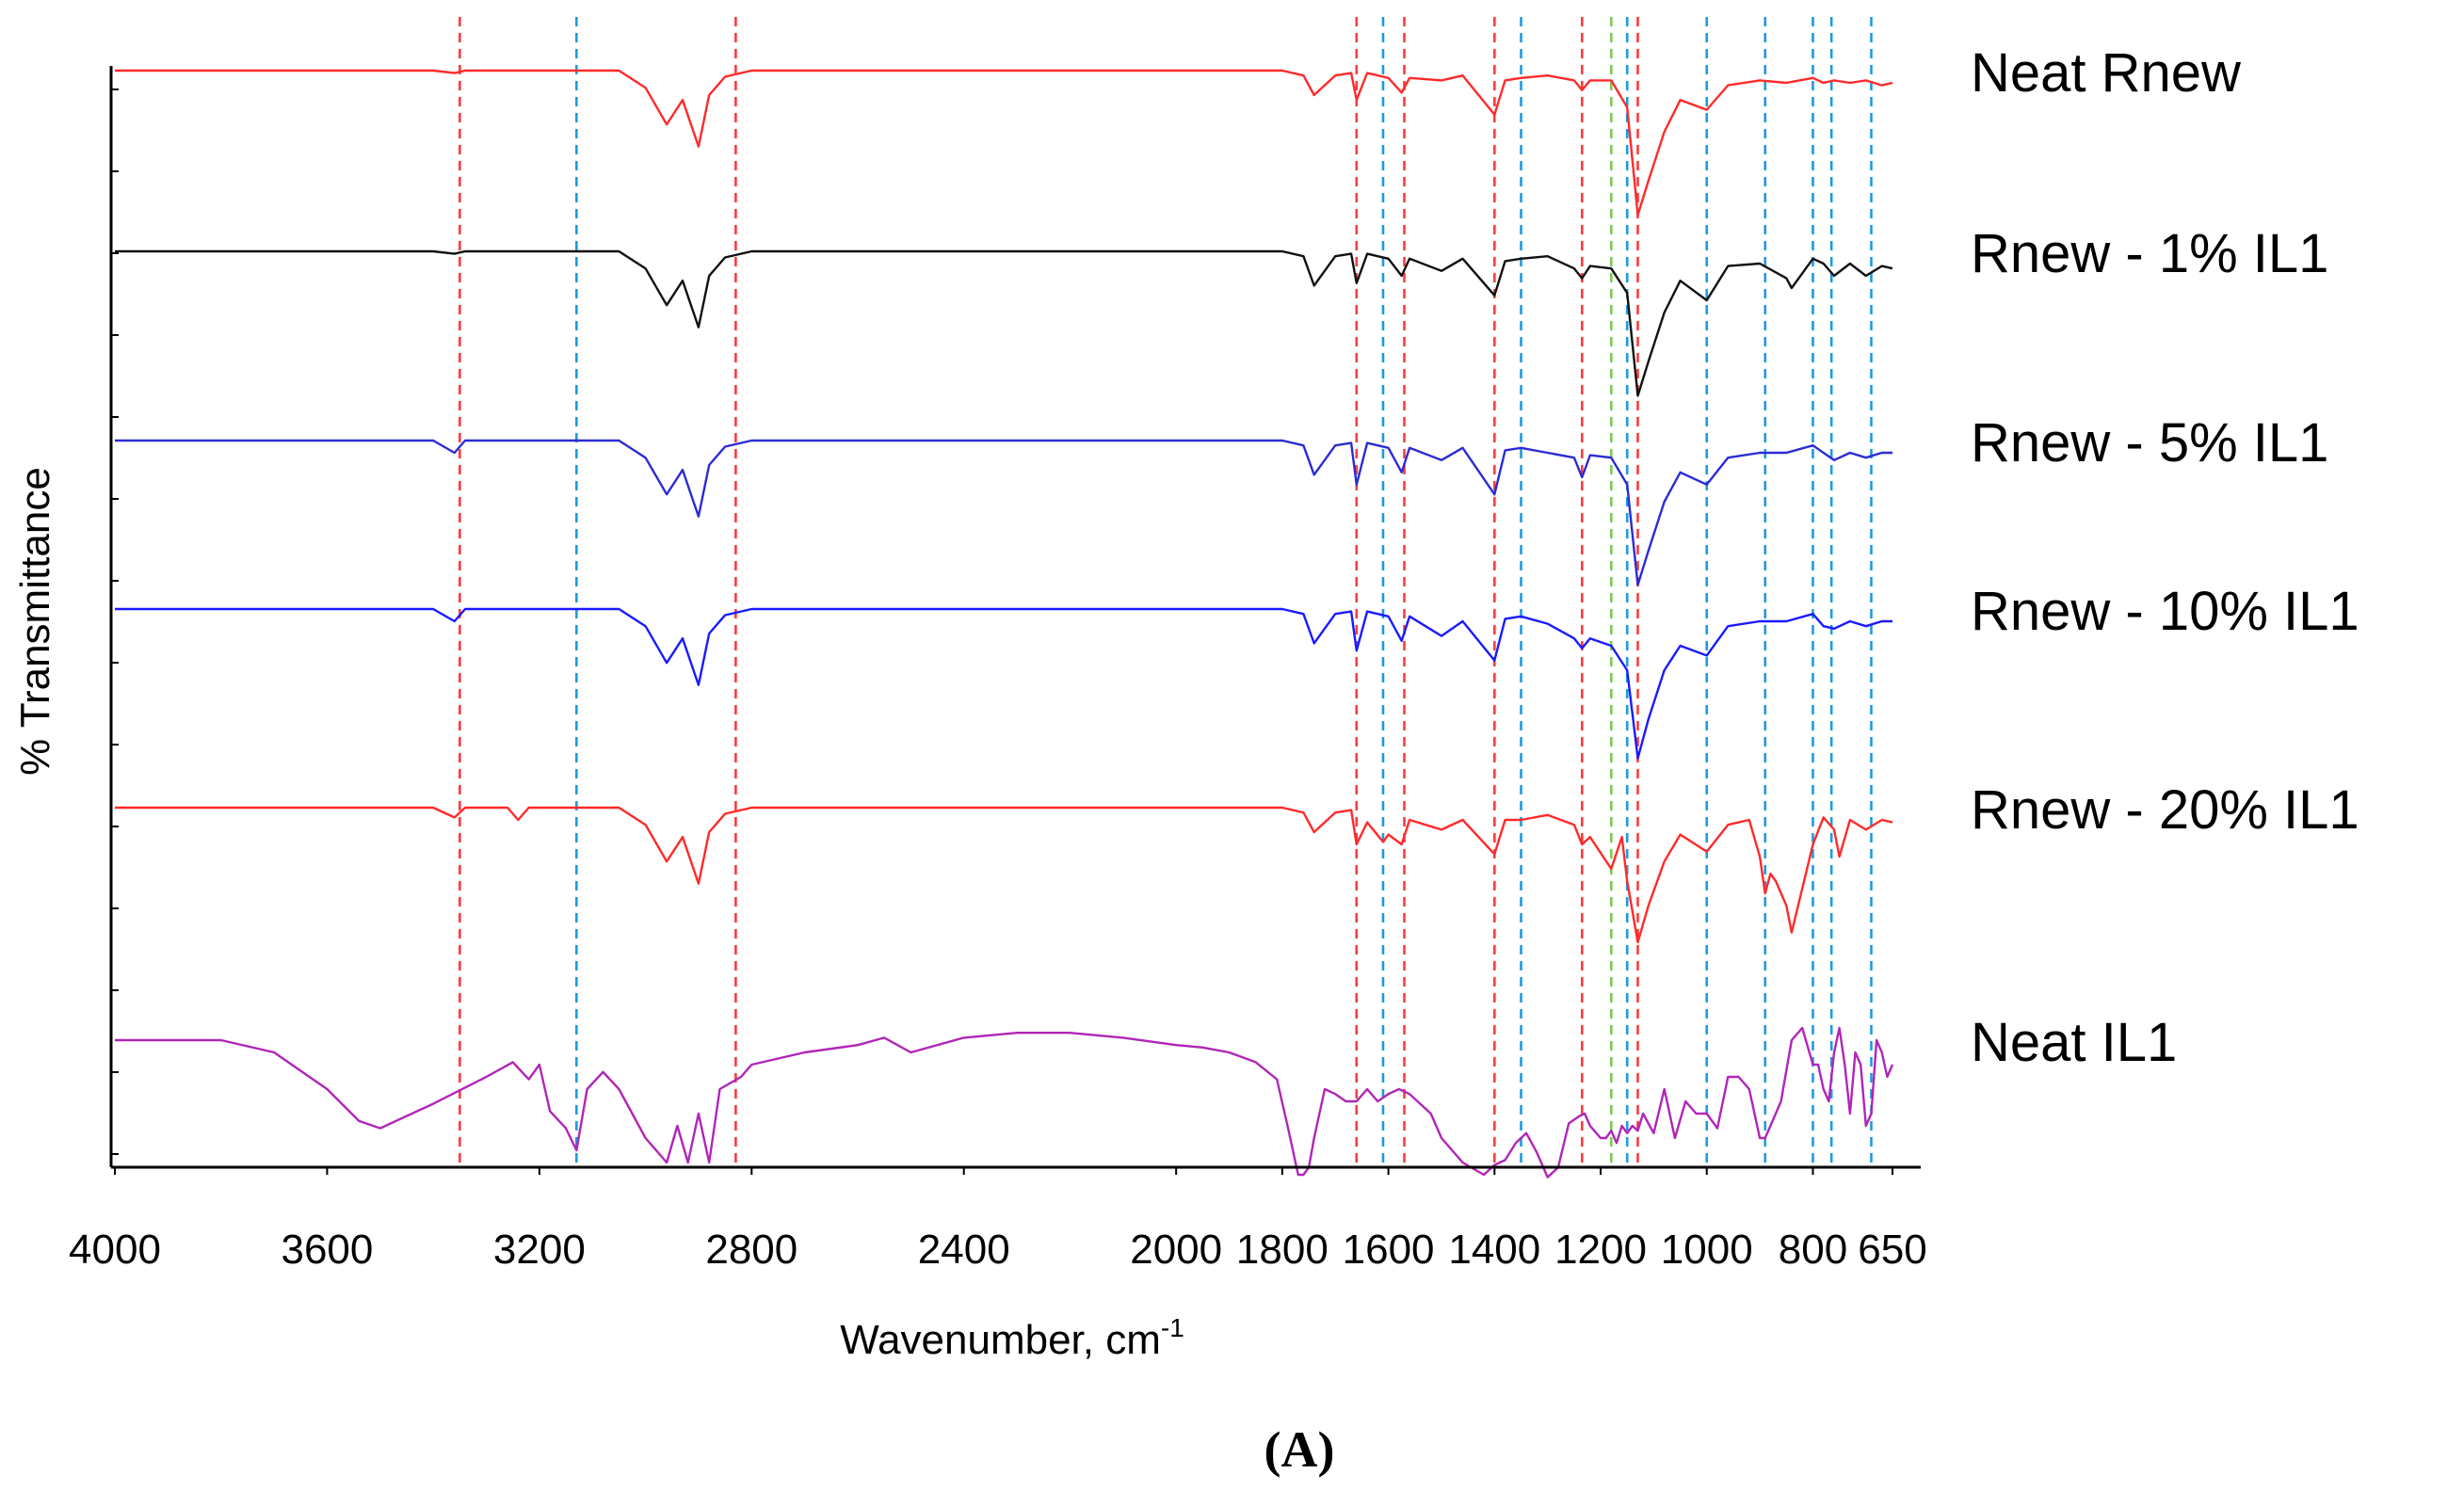 Image resolution: width=2464 pixels, height=1508 pixels. What do you see at coordinates (540, 1250) in the screenshot?
I see `x-tick-label-3200: 3200` at bounding box center [540, 1250].